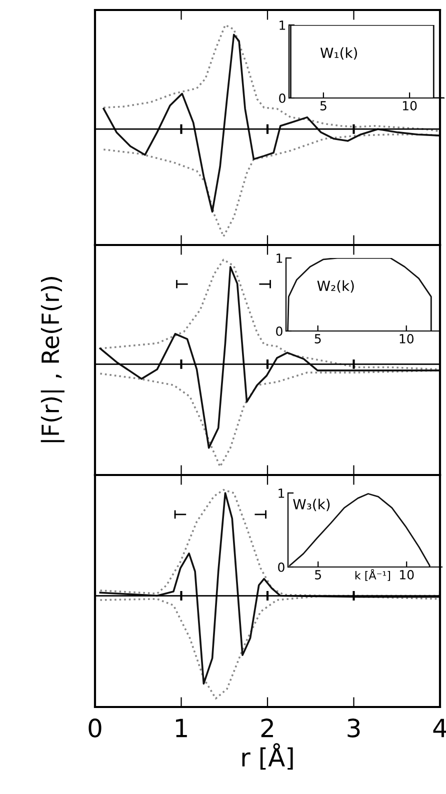  Describe the element at coordinates (267, 728) in the screenshot. I see `x-tick-label: 2` at that location.